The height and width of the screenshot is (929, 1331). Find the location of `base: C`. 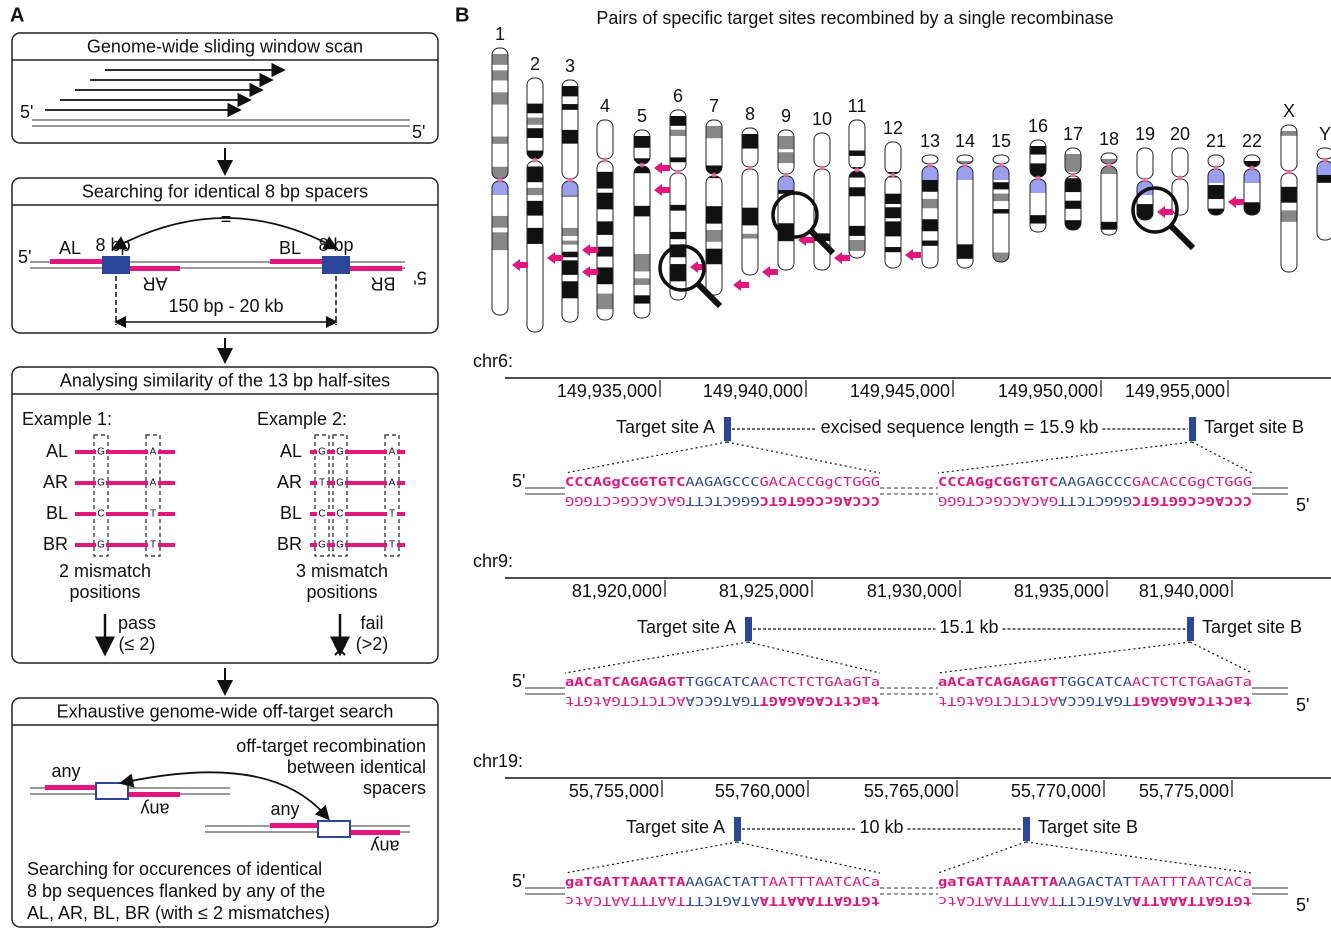

base: C is located at coordinates (339, 514).